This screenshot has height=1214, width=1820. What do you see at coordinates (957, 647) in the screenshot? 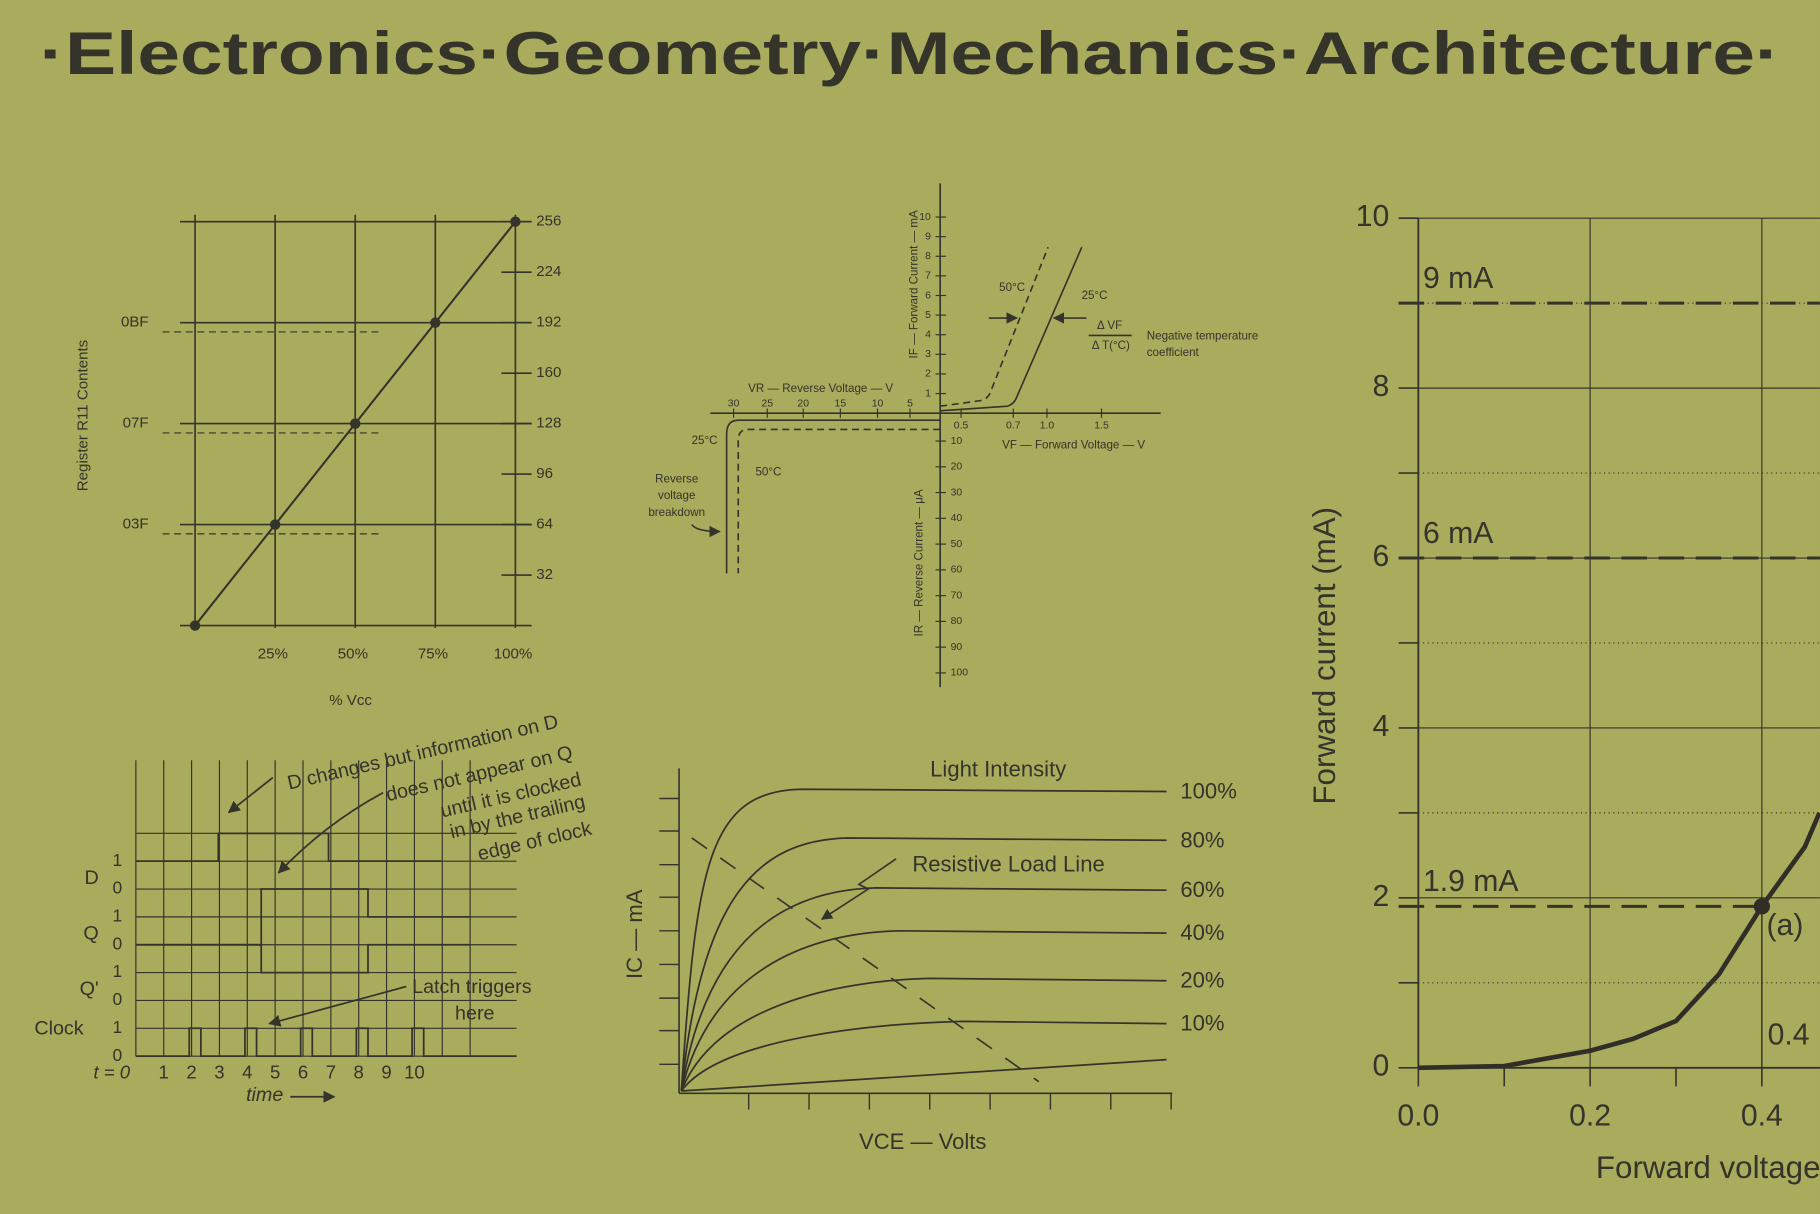
I see `tick-label: 90` at bounding box center [957, 647].